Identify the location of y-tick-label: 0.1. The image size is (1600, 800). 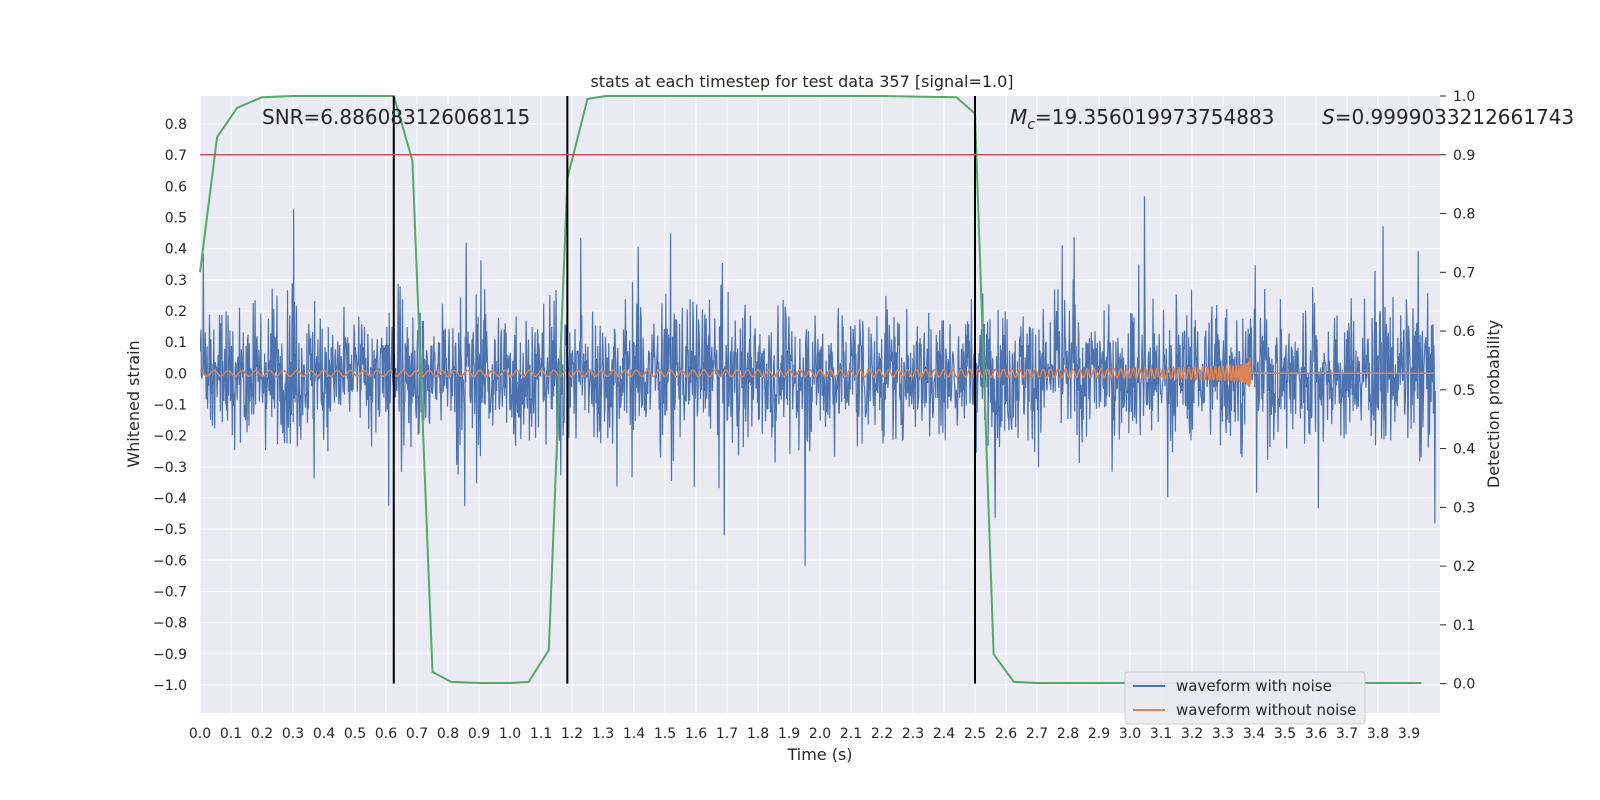
(176, 343).